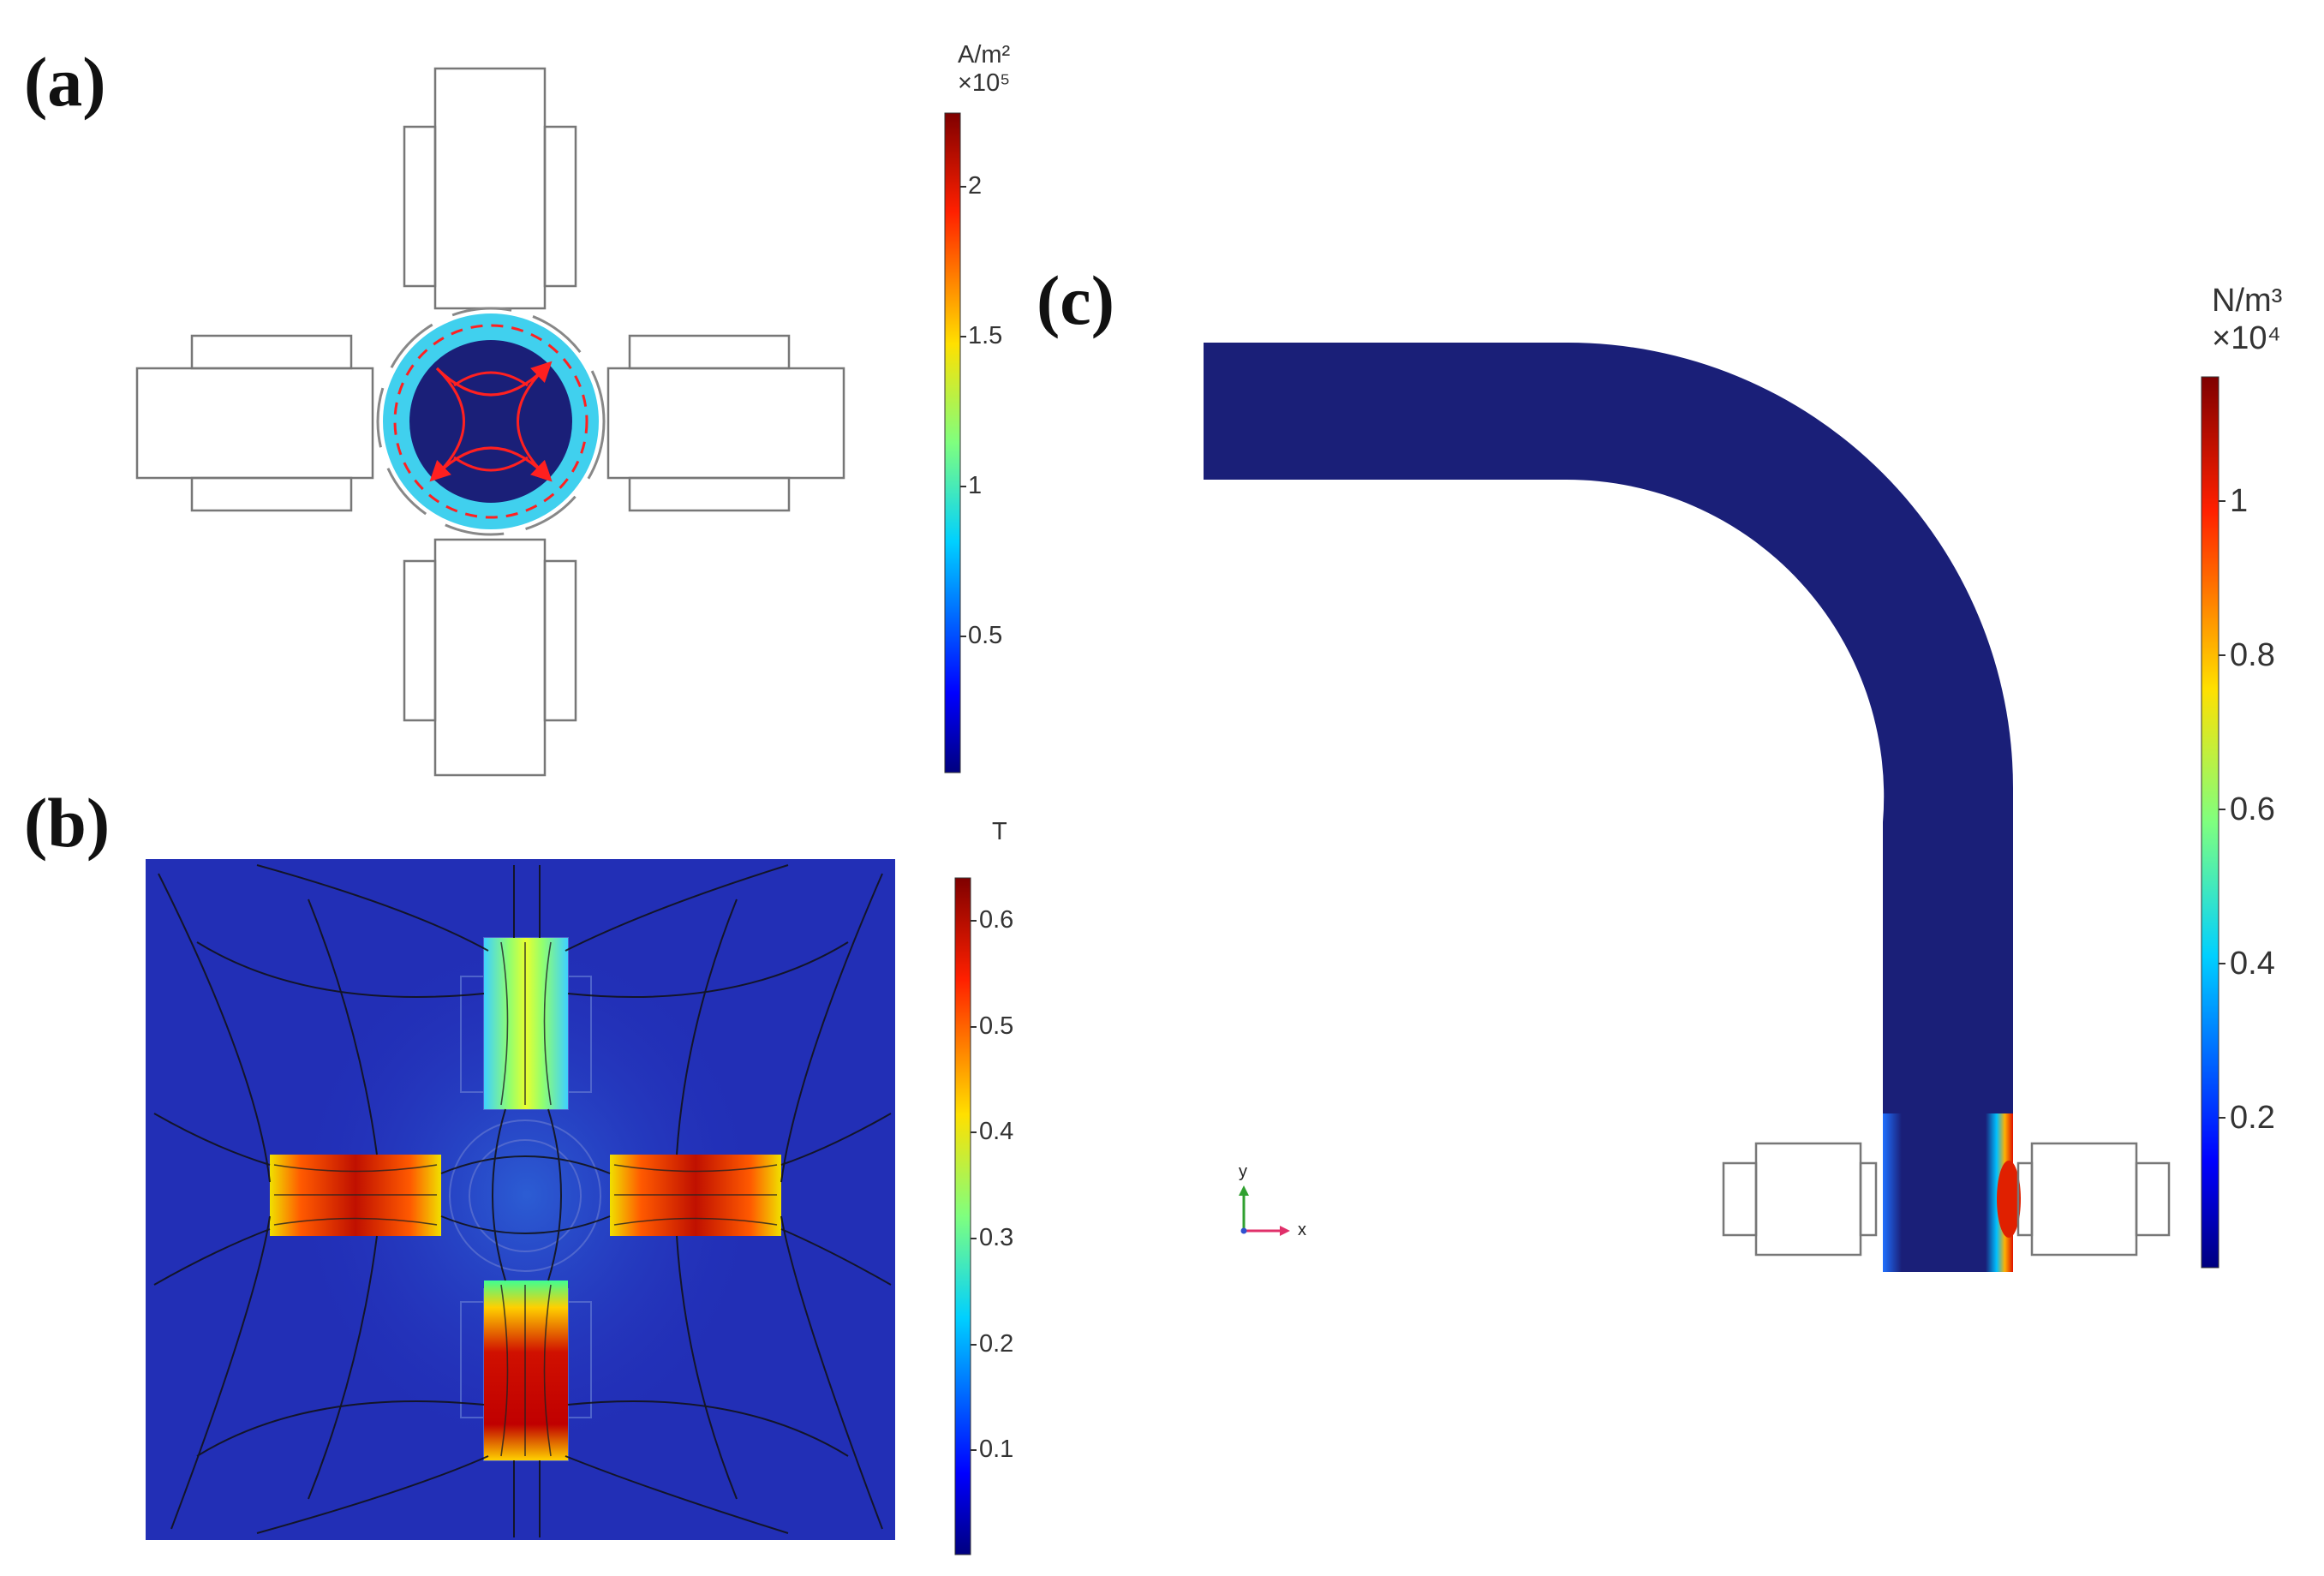  I want to click on panel-a-current-density, so click(491, 421).